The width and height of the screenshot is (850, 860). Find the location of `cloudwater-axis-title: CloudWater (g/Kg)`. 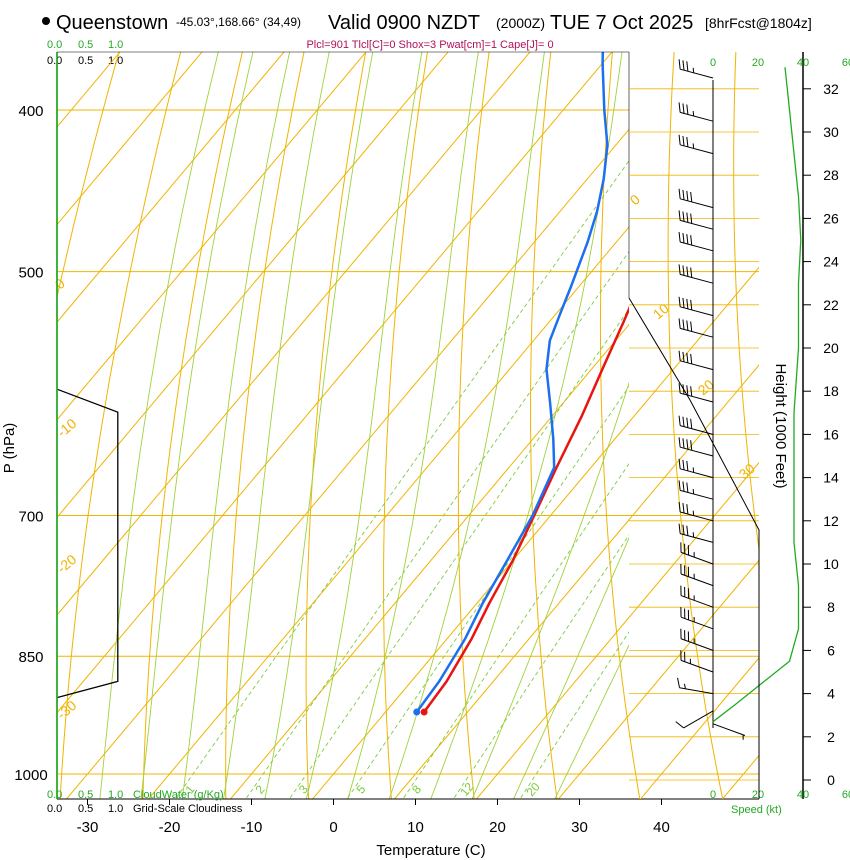

cloudwater-axis-title: CloudWater (g/Kg) is located at coordinates (178, 795).